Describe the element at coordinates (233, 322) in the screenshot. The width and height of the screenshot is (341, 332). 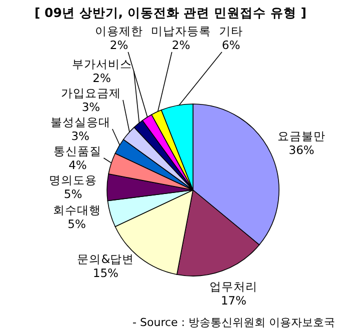
I see `text: - Source : 방송통신위원회 이용자보호국` at that location.